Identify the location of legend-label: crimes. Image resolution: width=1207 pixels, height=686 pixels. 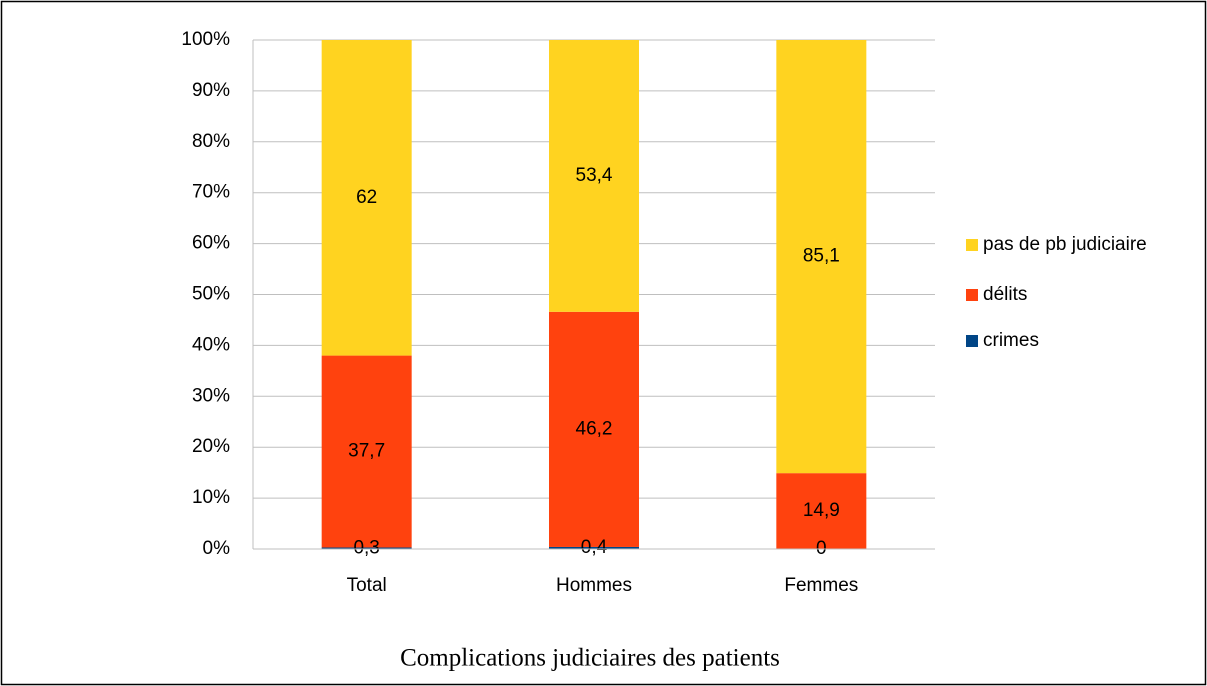
(1011, 340).